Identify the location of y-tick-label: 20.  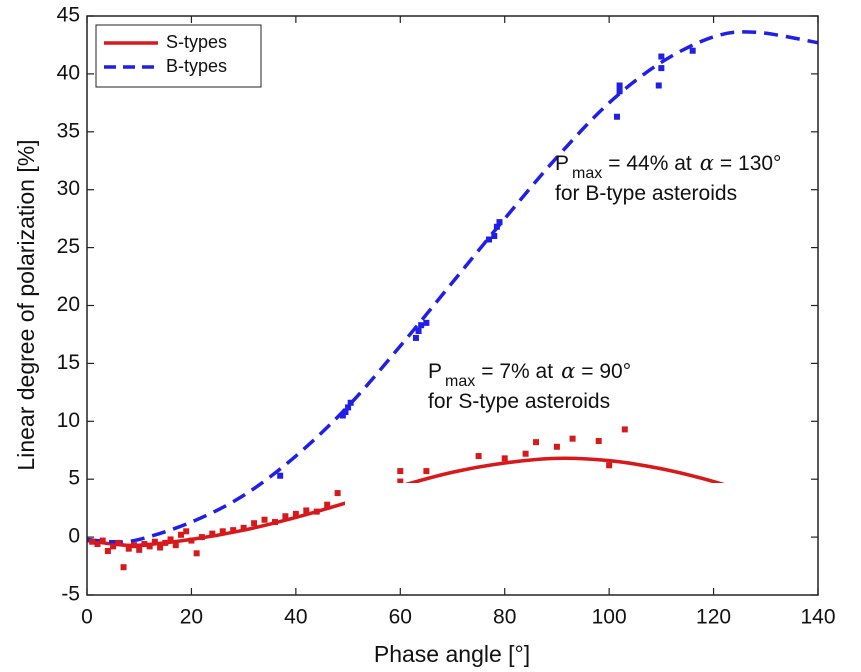
(68, 304).